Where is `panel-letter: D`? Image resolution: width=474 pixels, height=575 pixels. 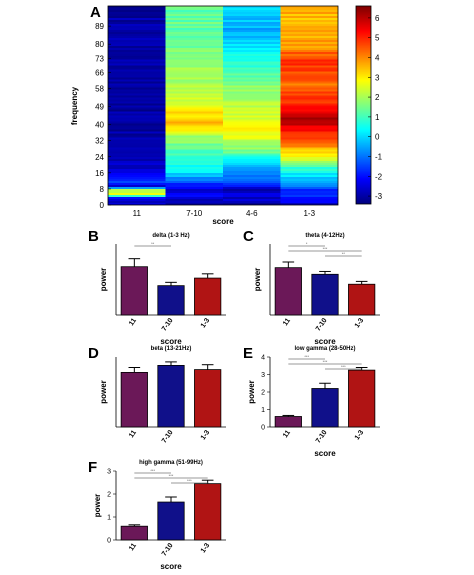 panel-letter: D is located at coordinates (93, 353).